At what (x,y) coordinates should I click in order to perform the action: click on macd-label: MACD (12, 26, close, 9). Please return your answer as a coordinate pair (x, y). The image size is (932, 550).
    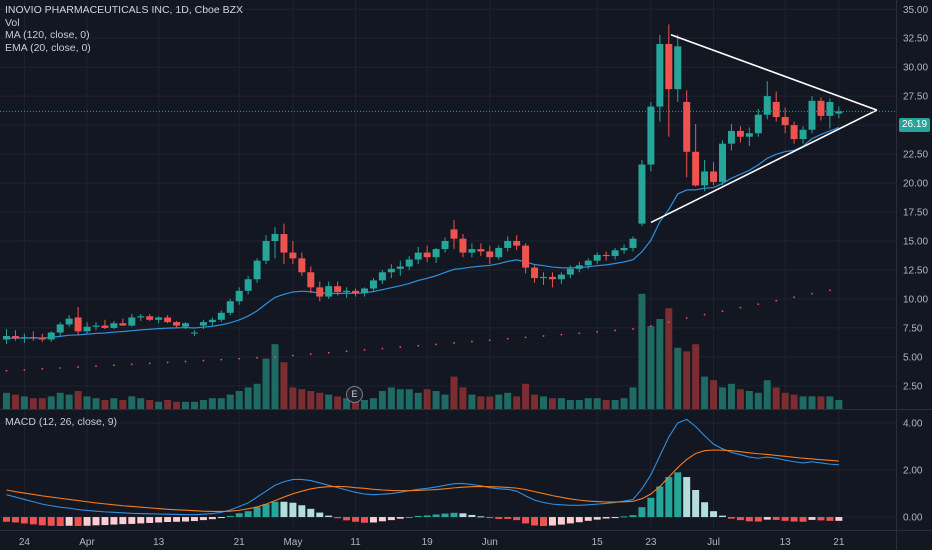
    Looking at the image, I should click on (61, 422).